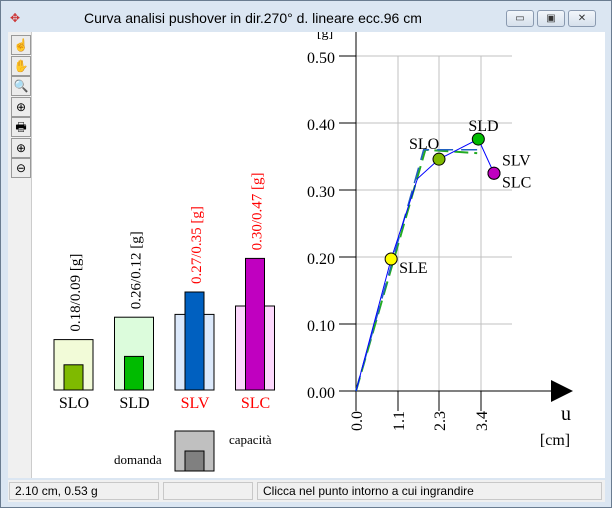 This screenshot has height=508, width=612. What do you see at coordinates (321, 326) in the screenshot?
I see `y-tick-label: 0.10` at bounding box center [321, 326].